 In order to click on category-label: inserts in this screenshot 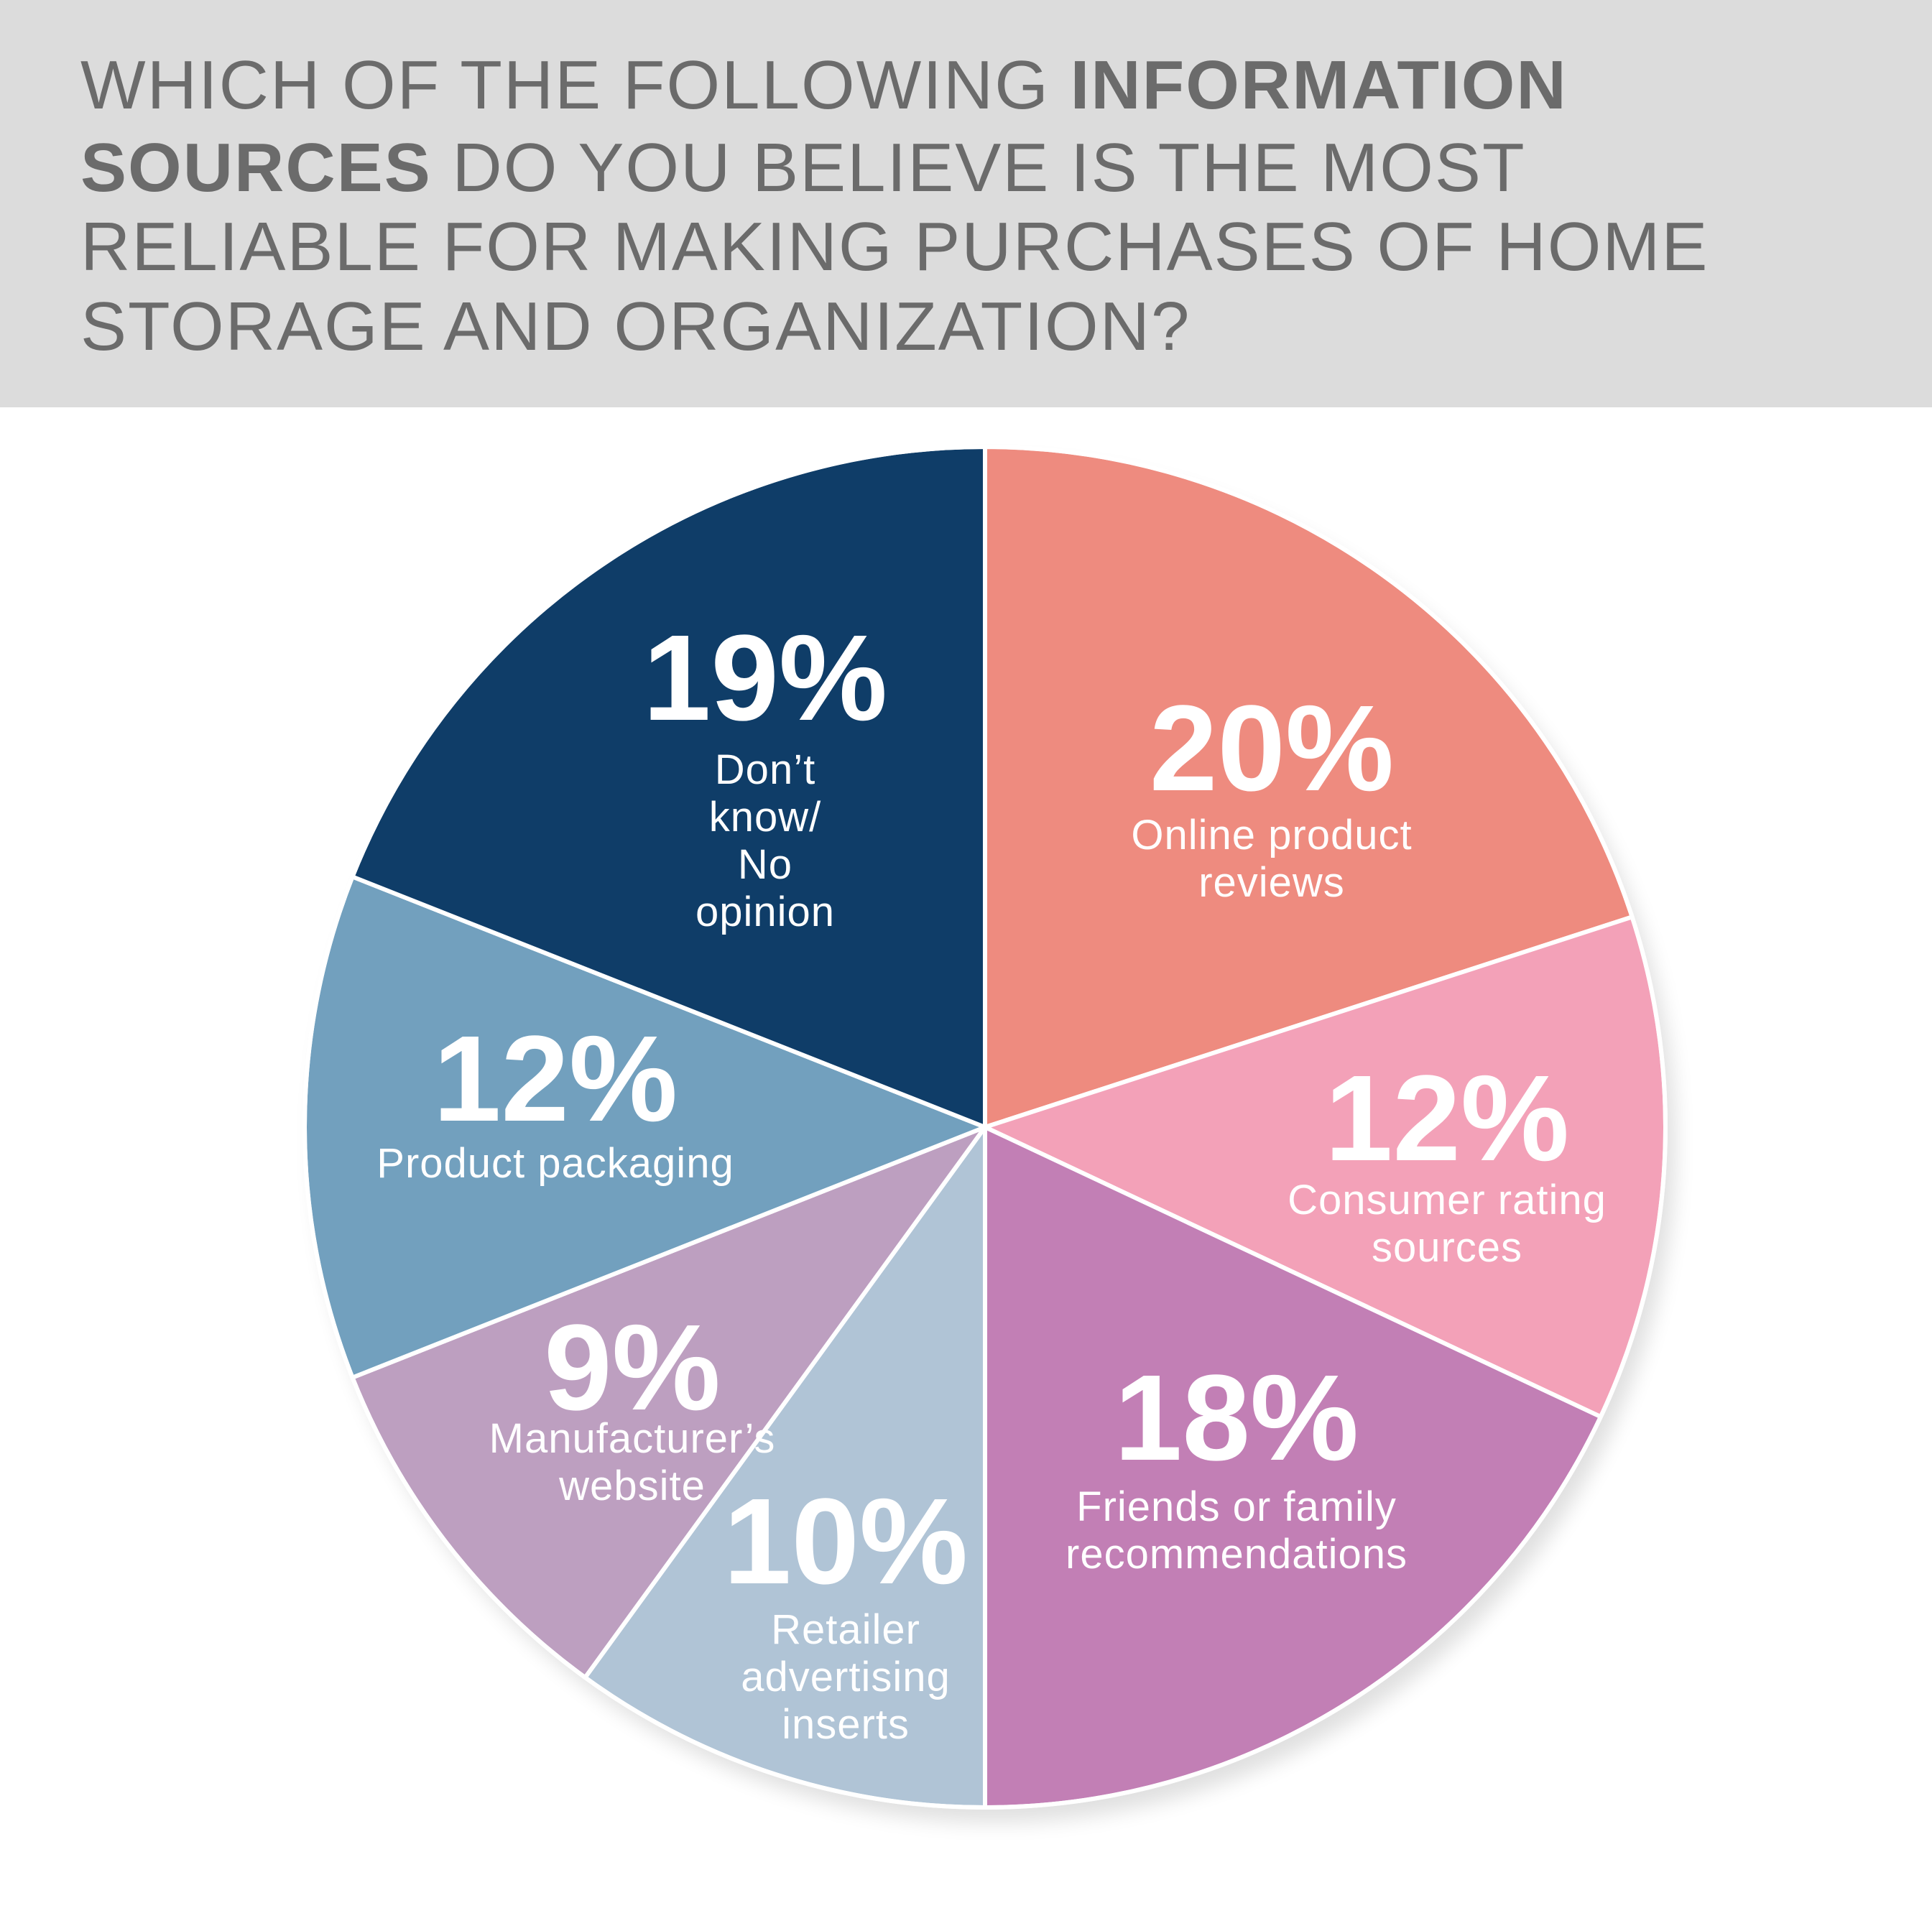, I will do `click(846, 1724)`.